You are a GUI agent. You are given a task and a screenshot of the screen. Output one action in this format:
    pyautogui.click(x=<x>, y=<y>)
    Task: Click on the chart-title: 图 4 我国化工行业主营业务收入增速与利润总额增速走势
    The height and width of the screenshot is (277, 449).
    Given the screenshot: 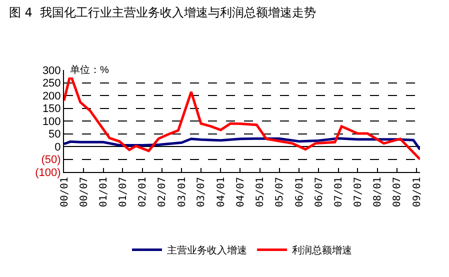 What is the action you would take?
    pyautogui.click(x=162, y=13)
    